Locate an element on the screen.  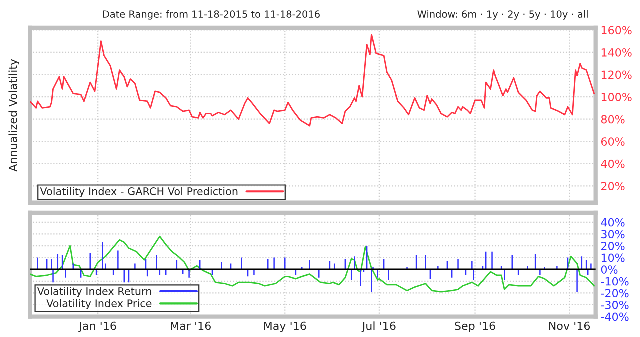
y-tick-label: 120% is located at coordinates (617, 75).